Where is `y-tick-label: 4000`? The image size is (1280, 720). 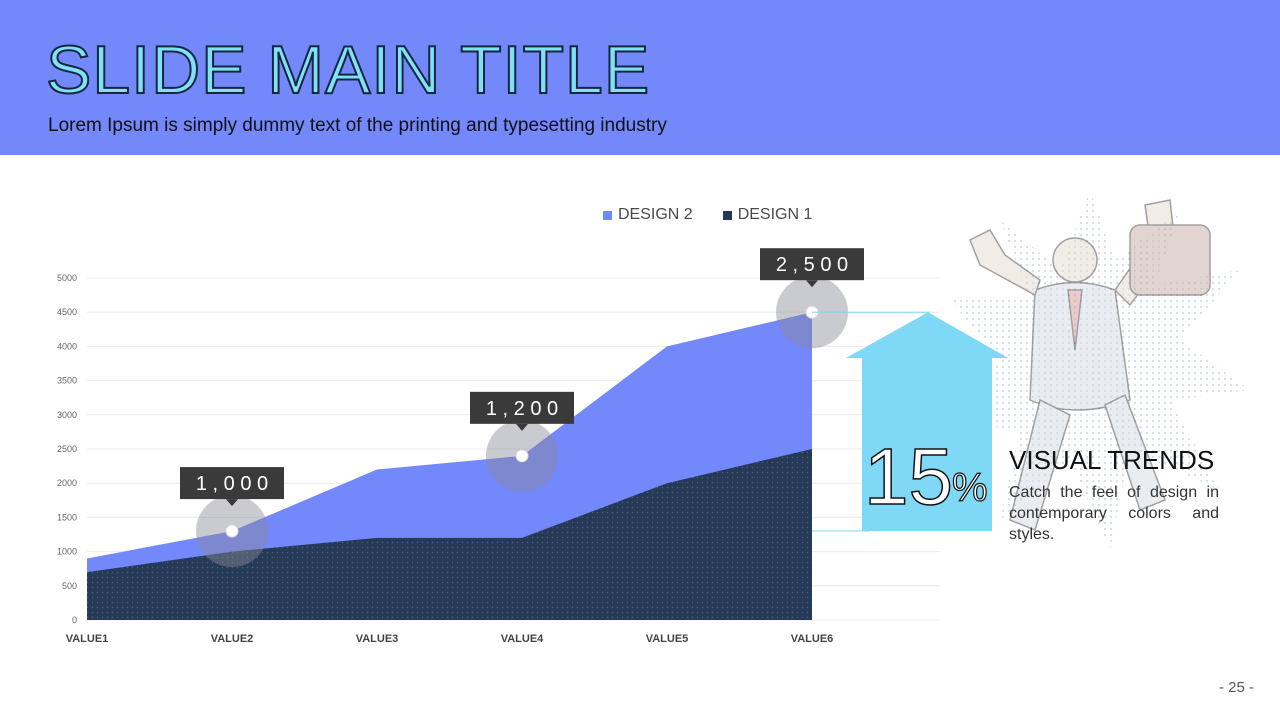
y-tick-label: 4000 is located at coordinates (67, 346).